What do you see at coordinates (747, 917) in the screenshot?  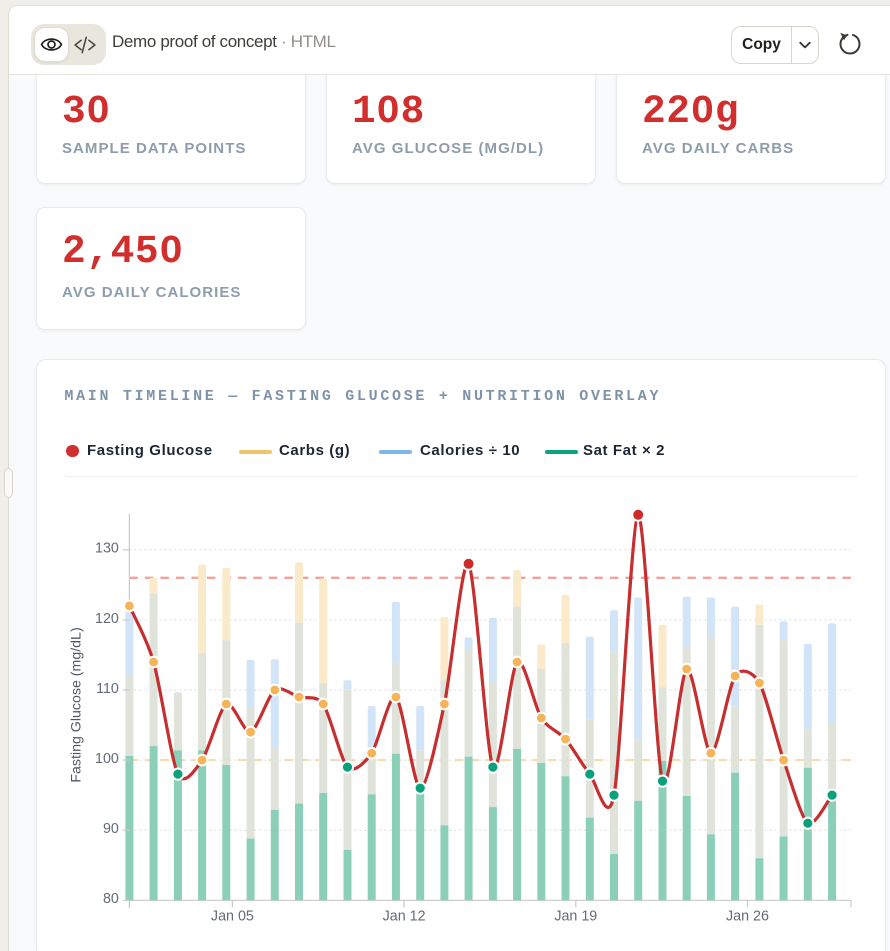 I see `svg-text: Jan 26` at bounding box center [747, 917].